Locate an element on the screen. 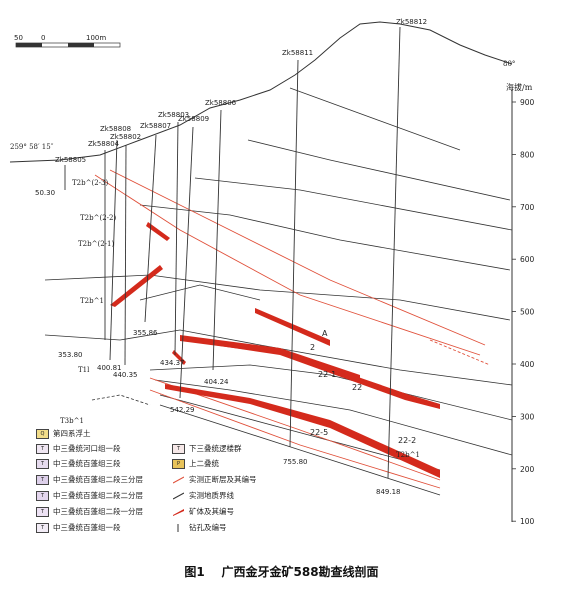  legend-item: T 中三叠统百蓬组三段 is located at coordinates (78, 463).